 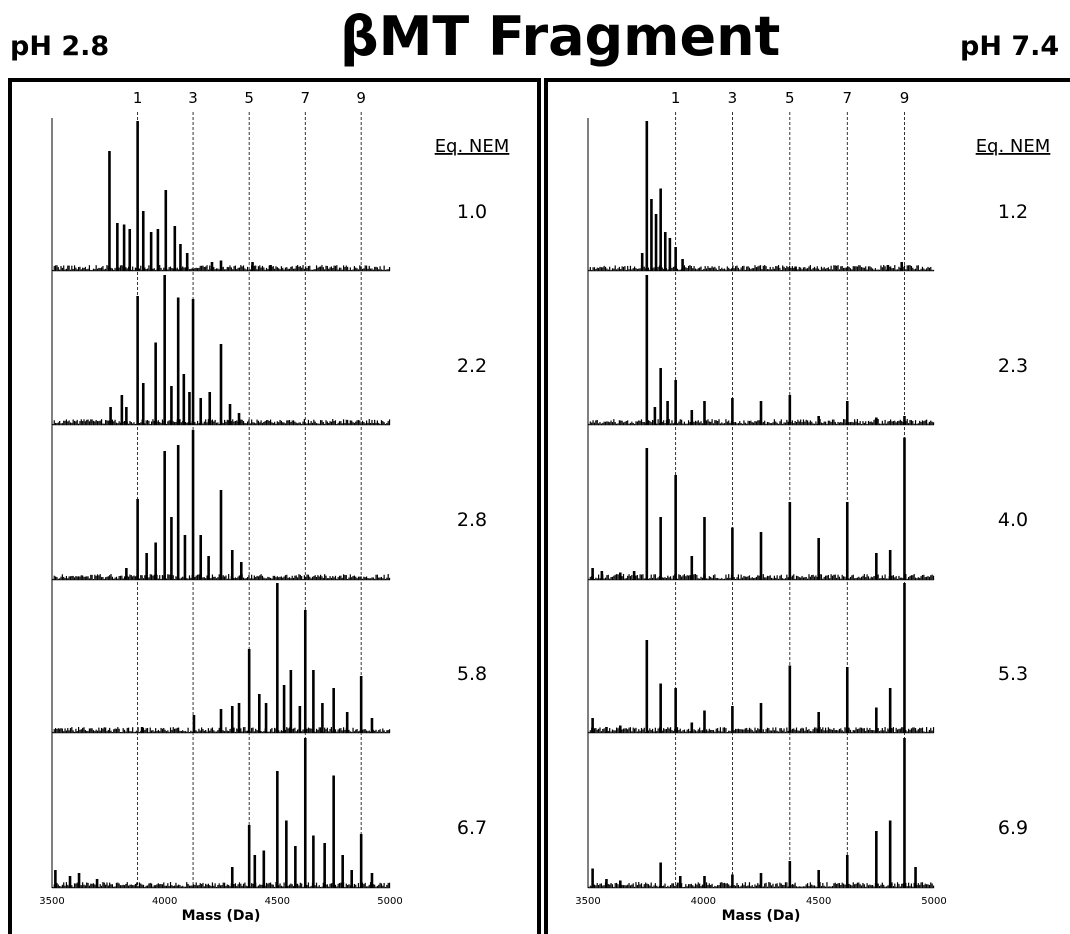 What do you see at coordinates (1013, 520) in the screenshot?
I see `eq-nem-value: 4.0` at bounding box center [1013, 520].